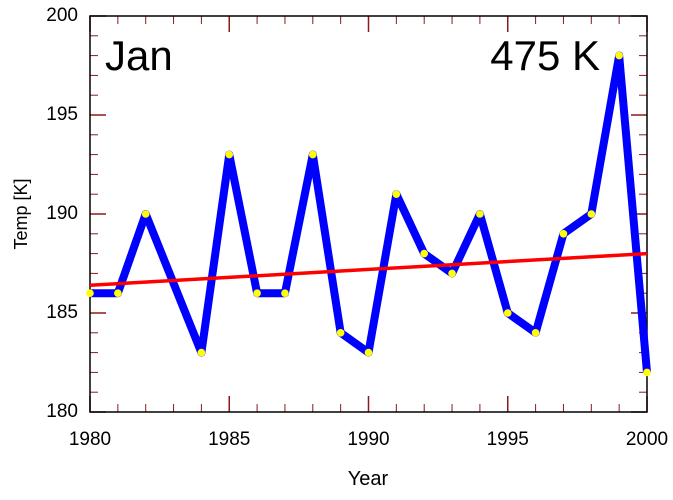 The height and width of the screenshot is (500, 673). I want to click on y-axis-label: Temp [K], so click(21, 213).